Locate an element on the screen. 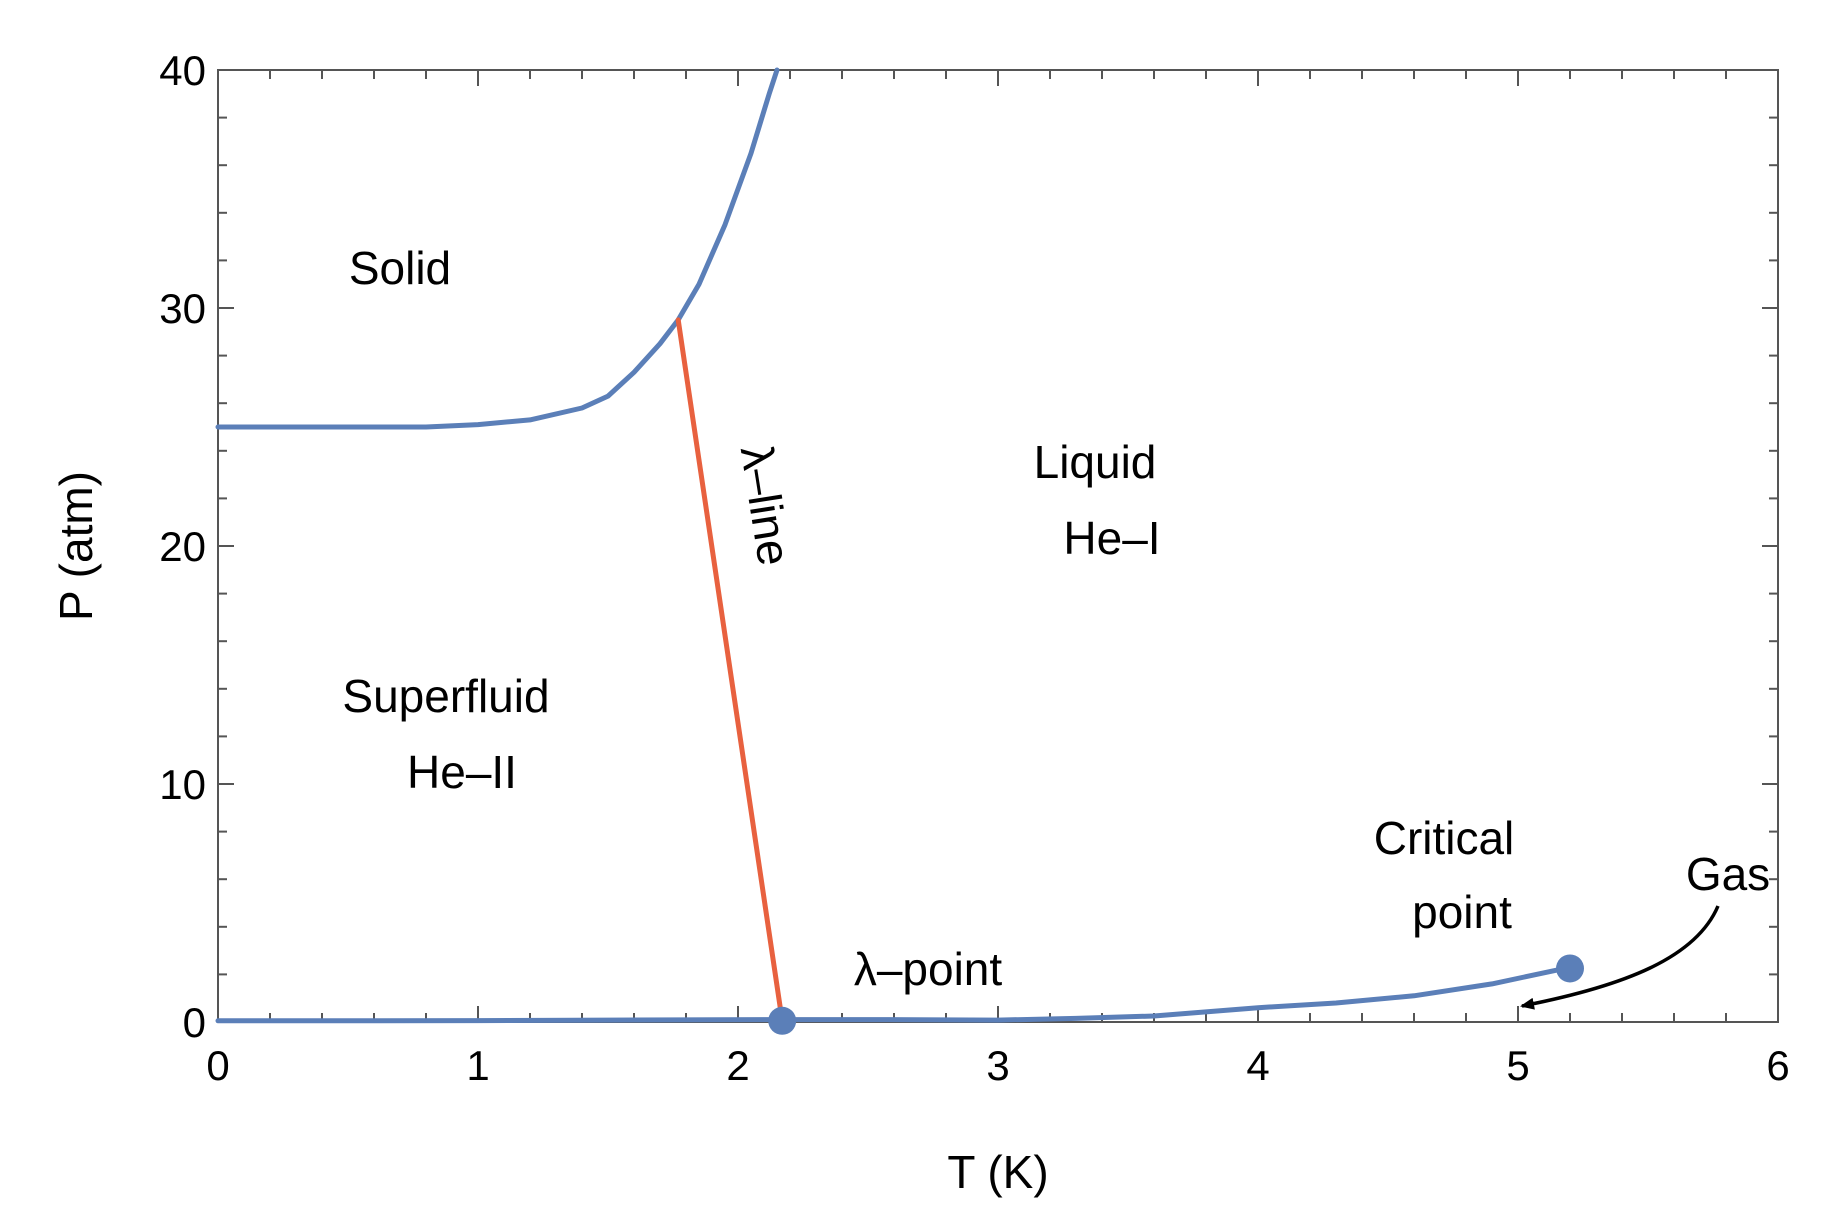 The image size is (1840, 1220). y-tick-label: 20 is located at coordinates (182, 546).